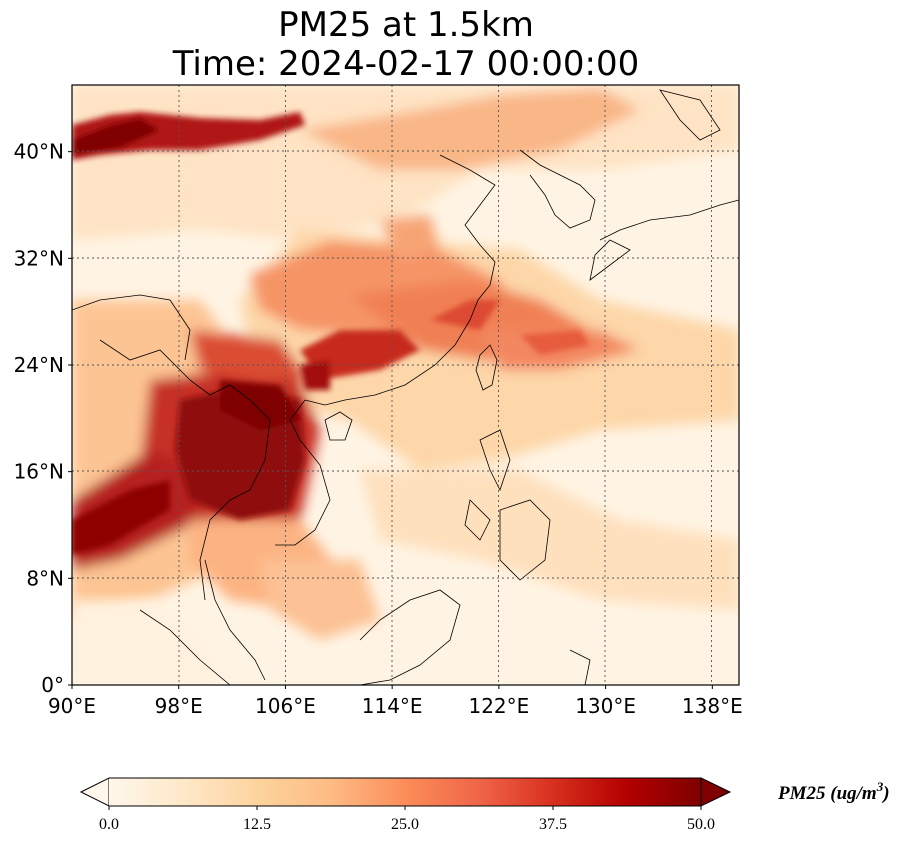 The width and height of the screenshot is (913, 843). I want to click on lon-tick-label: 122°E, so click(498, 706).